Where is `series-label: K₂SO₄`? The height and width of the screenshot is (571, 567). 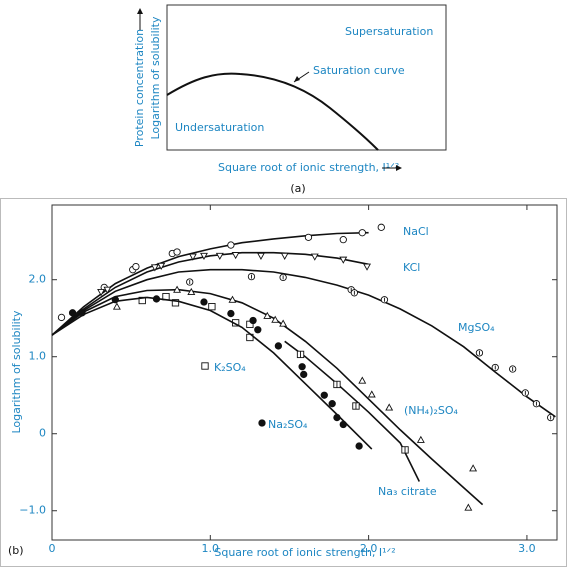 series-label: K₂SO₄ is located at coordinates (230, 367).